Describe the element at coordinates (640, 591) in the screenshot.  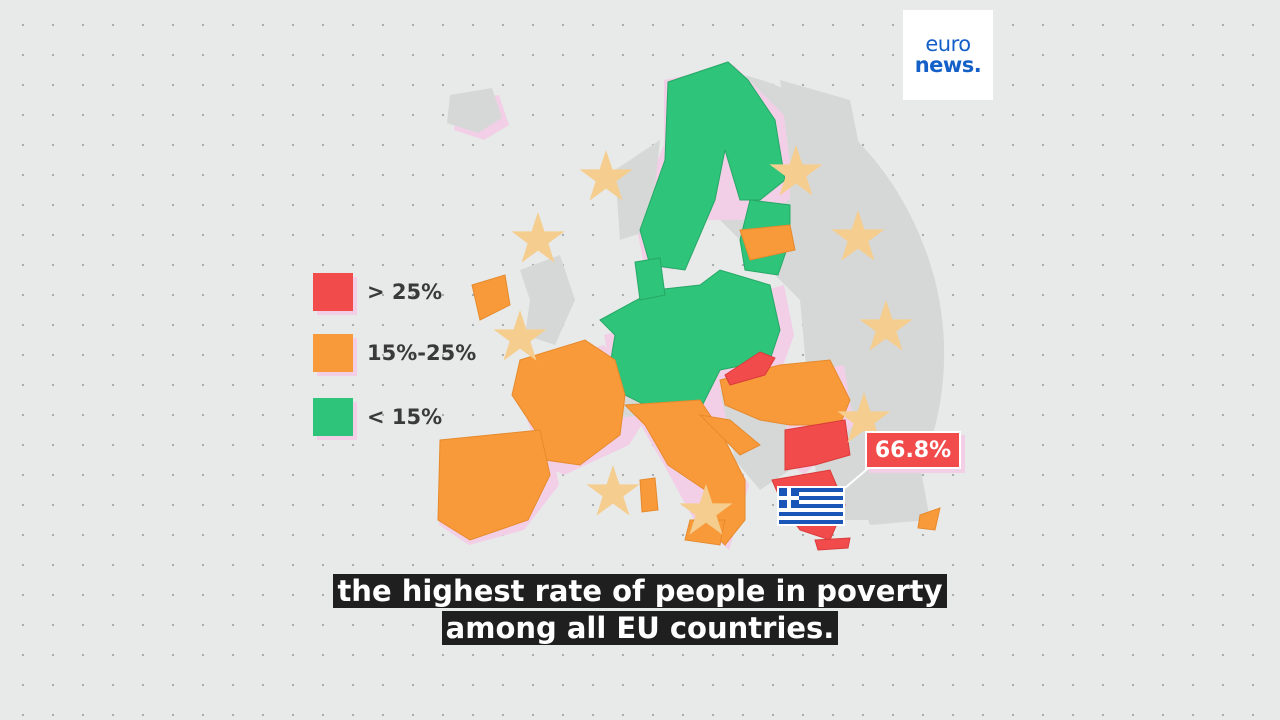
I see `caption-line1: the highest rate of people in poverty` at that location.